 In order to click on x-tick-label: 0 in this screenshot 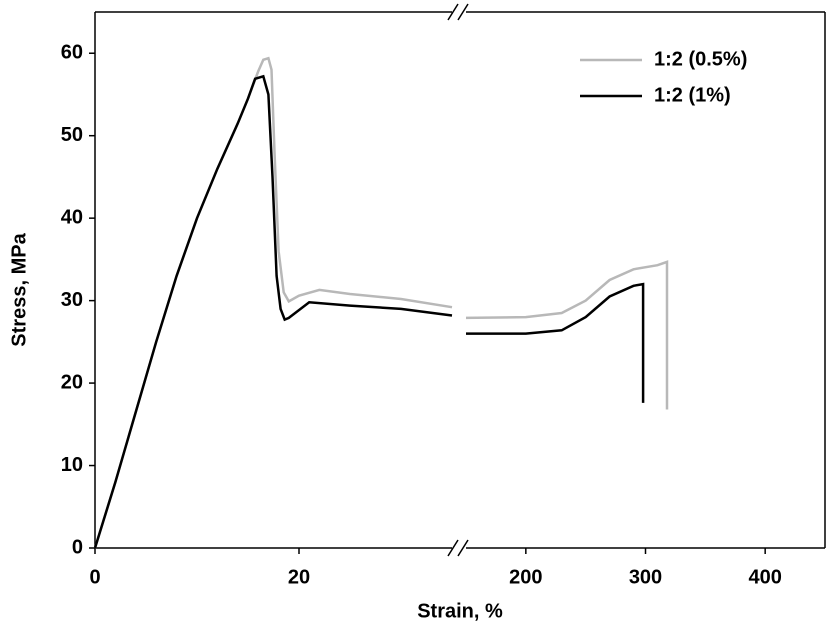, I will do `click(94, 577)`.